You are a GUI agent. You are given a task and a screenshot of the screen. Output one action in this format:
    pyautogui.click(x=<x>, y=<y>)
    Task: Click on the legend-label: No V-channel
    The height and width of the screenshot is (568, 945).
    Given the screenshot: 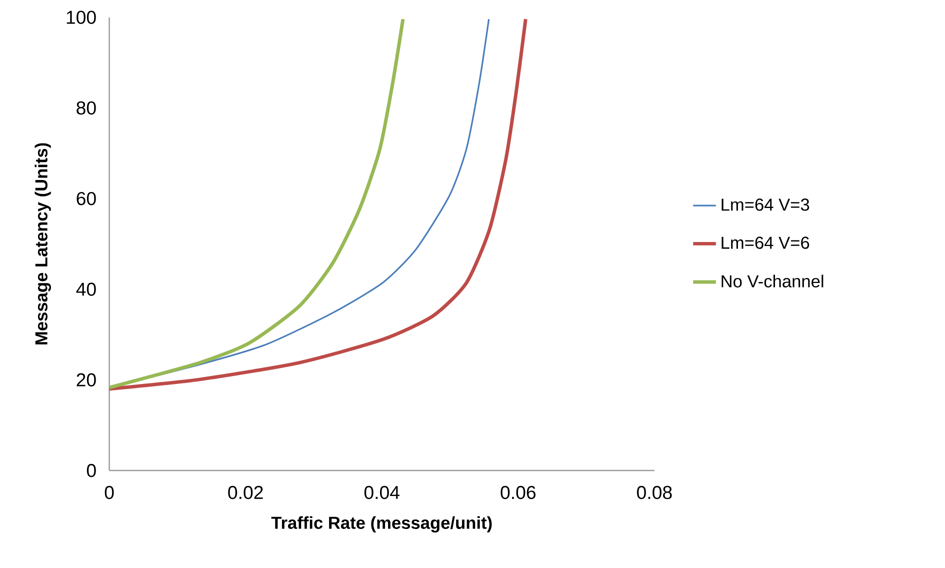 What is the action you would take?
    pyautogui.click(x=773, y=281)
    